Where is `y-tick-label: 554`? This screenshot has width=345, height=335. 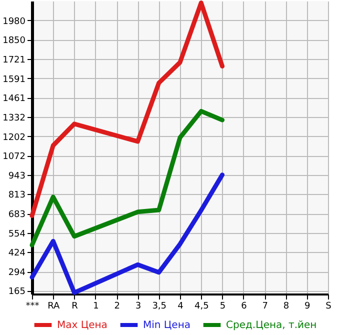 y-tick-label: 554 is located at coordinates (17, 234).